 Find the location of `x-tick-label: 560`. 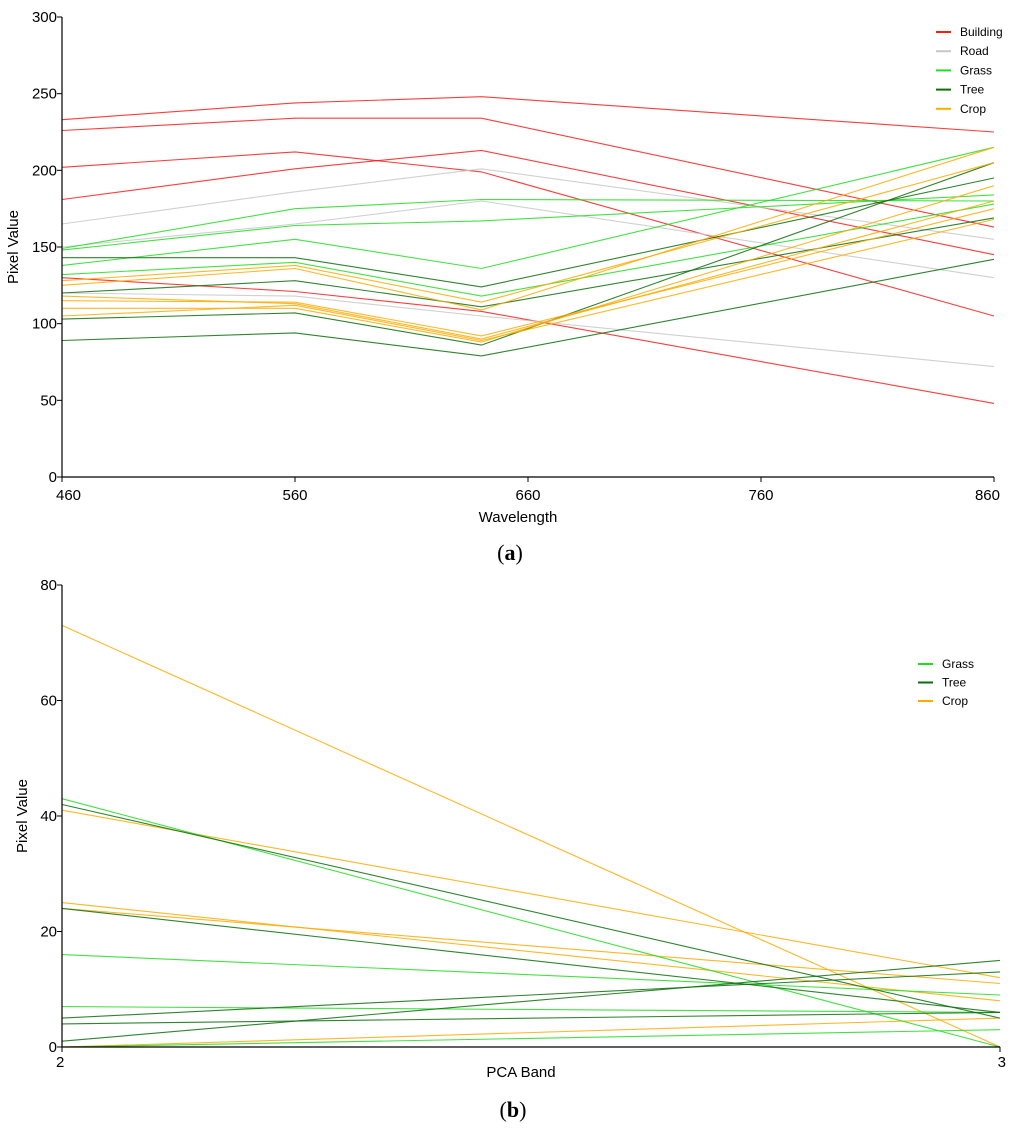

x-tick-label: 560 is located at coordinates (294, 495).